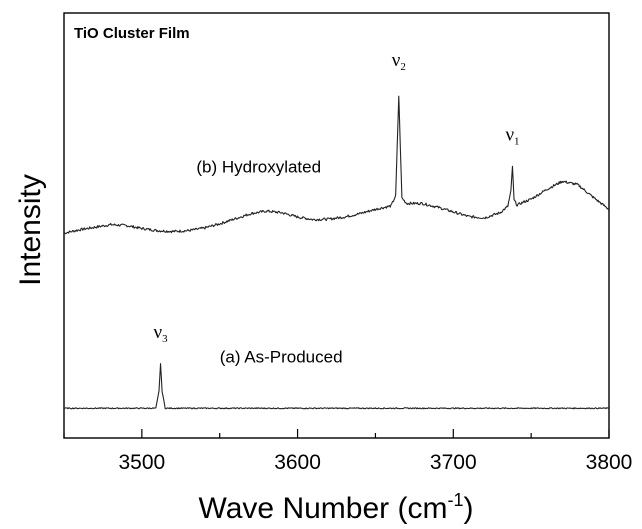 The width and height of the screenshot is (642, 529). Describe the element at coordinates (348, 451) in the screenshot. I see `x-axis-ticks: 3500 3600 3700 3800` at that location.